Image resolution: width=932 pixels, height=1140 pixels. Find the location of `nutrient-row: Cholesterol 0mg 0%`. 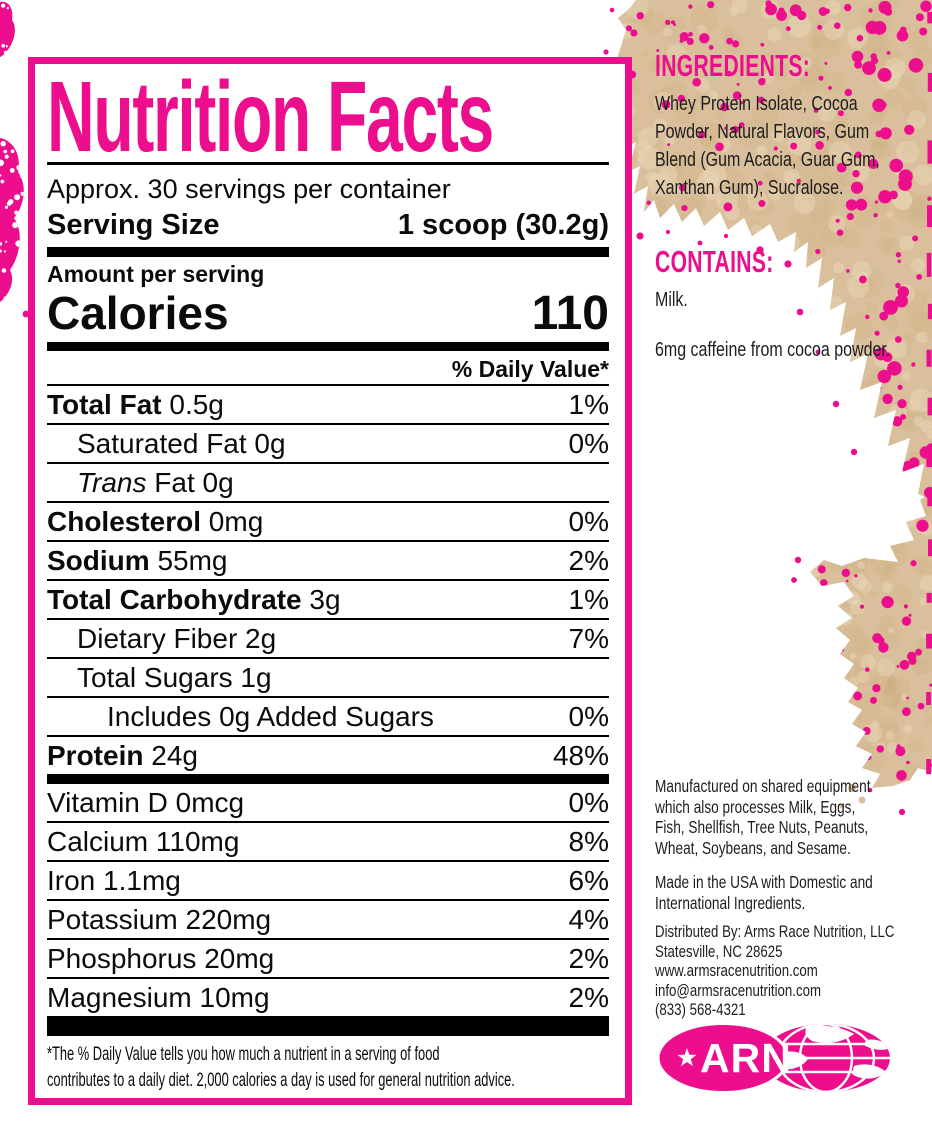

nutrient-row: Cholesterol 0mg 0% is located at coordinates (328, 522).